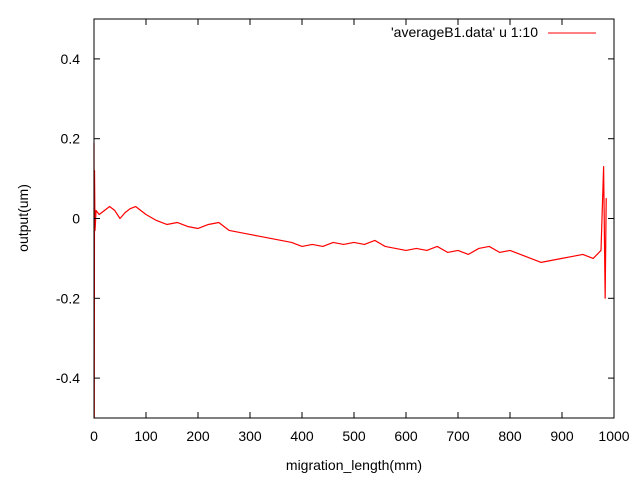 The height and width of the screenshot is (480, 640). I want to click on x-axis-label: migration_length(mm), so click(354, 465).